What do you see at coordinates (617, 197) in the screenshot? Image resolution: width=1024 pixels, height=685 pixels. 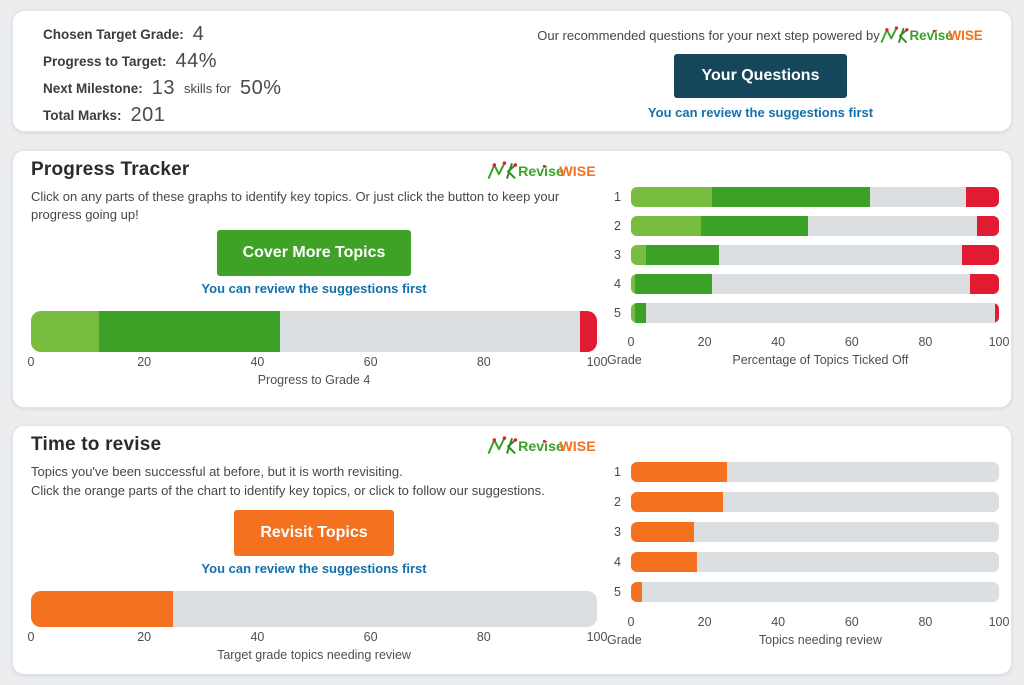 I see `grade-row-label: 1` at bounding box center [617, 197].